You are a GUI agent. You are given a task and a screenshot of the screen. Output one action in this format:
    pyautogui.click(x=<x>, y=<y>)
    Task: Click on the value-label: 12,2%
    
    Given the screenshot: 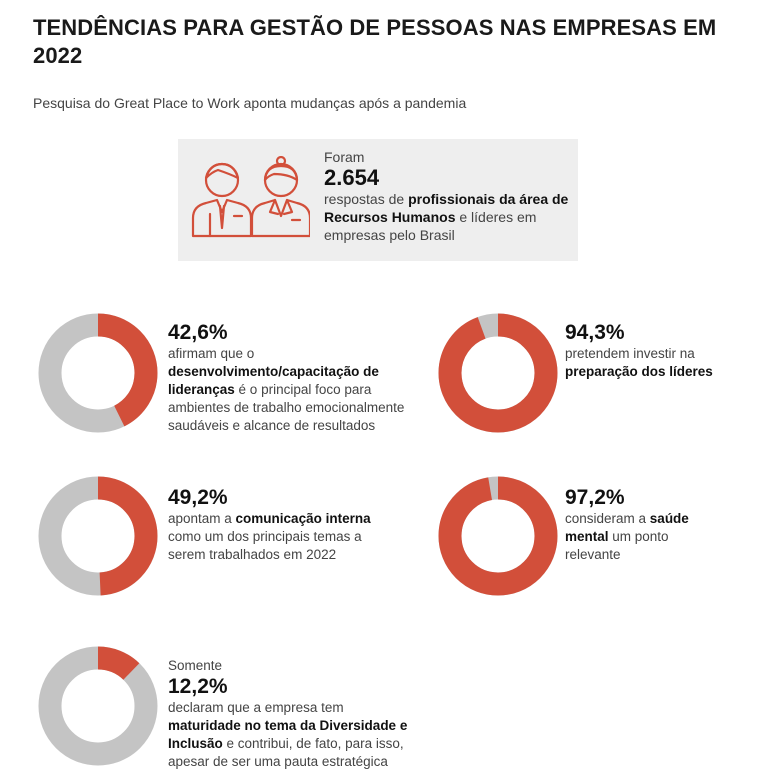 What is the action you would take?
    pyautogui.click(x=198, y=686)
    